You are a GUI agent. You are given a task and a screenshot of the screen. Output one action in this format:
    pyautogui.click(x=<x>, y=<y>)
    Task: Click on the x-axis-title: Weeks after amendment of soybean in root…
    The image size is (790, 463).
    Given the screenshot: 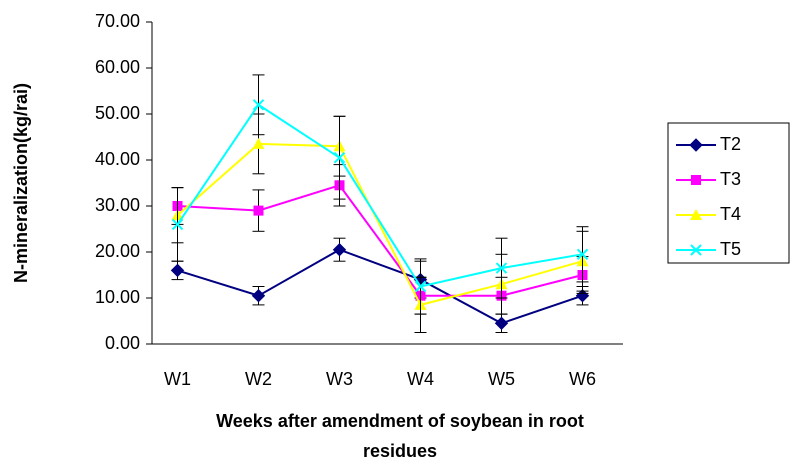 What is the action you would take?
    pyautogui.click(x=400, y=436)
    